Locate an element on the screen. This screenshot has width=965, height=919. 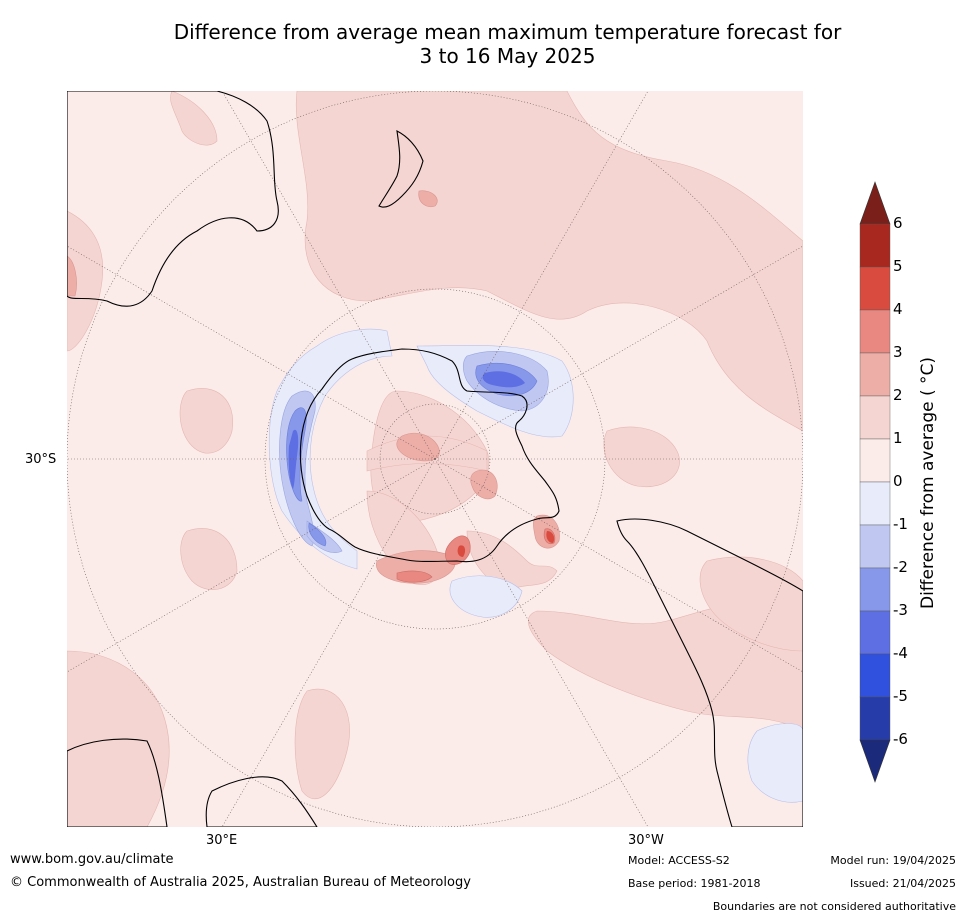
colorbar is located at coordinates (875, 482).